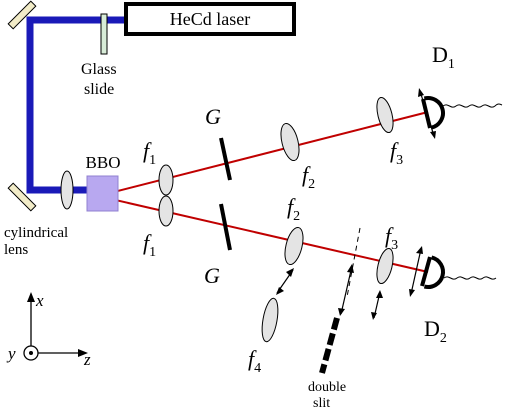 Image resolution: width=505 pixels, height=410 pixels. What do you see at coordinates (434, 113) in the screenshot?
I see `d1-housing` at bounding box center [434, 113].